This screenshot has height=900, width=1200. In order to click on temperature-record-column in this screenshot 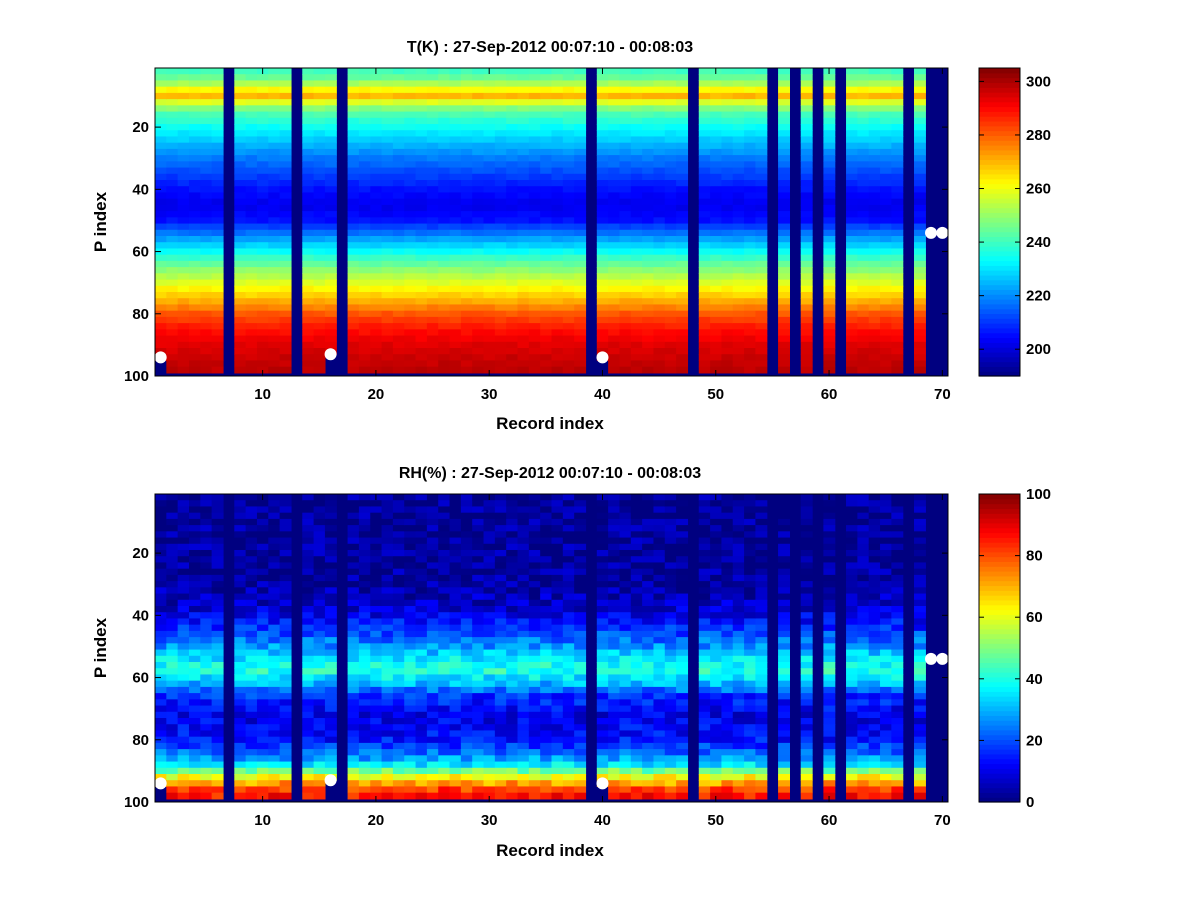, I will do `click(478, 221)`.